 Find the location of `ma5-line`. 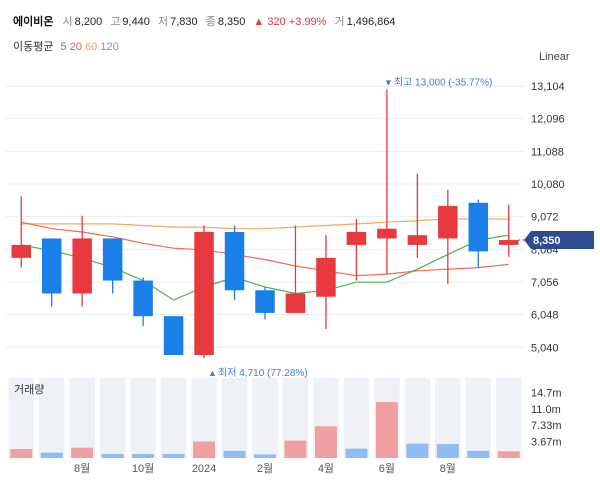

ma5-line is located at coordinates (265, 267).